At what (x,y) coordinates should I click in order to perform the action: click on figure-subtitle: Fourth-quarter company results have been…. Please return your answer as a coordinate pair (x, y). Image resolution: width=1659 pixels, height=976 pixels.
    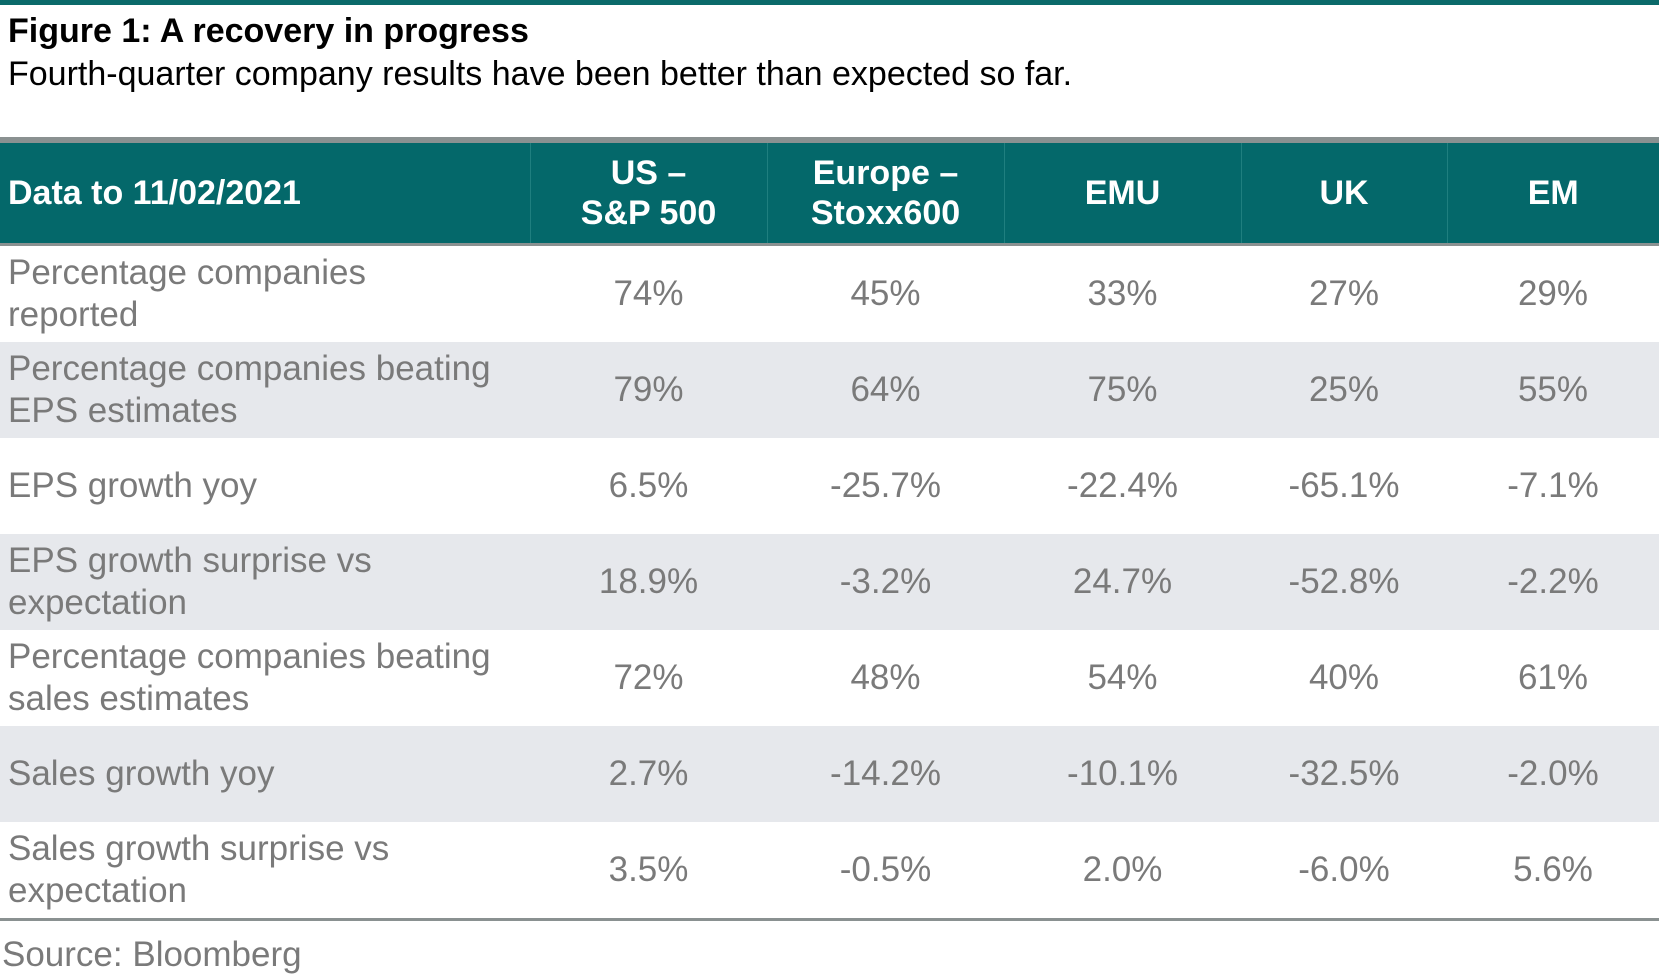
    Looking at the image, I should click on (540, 74).